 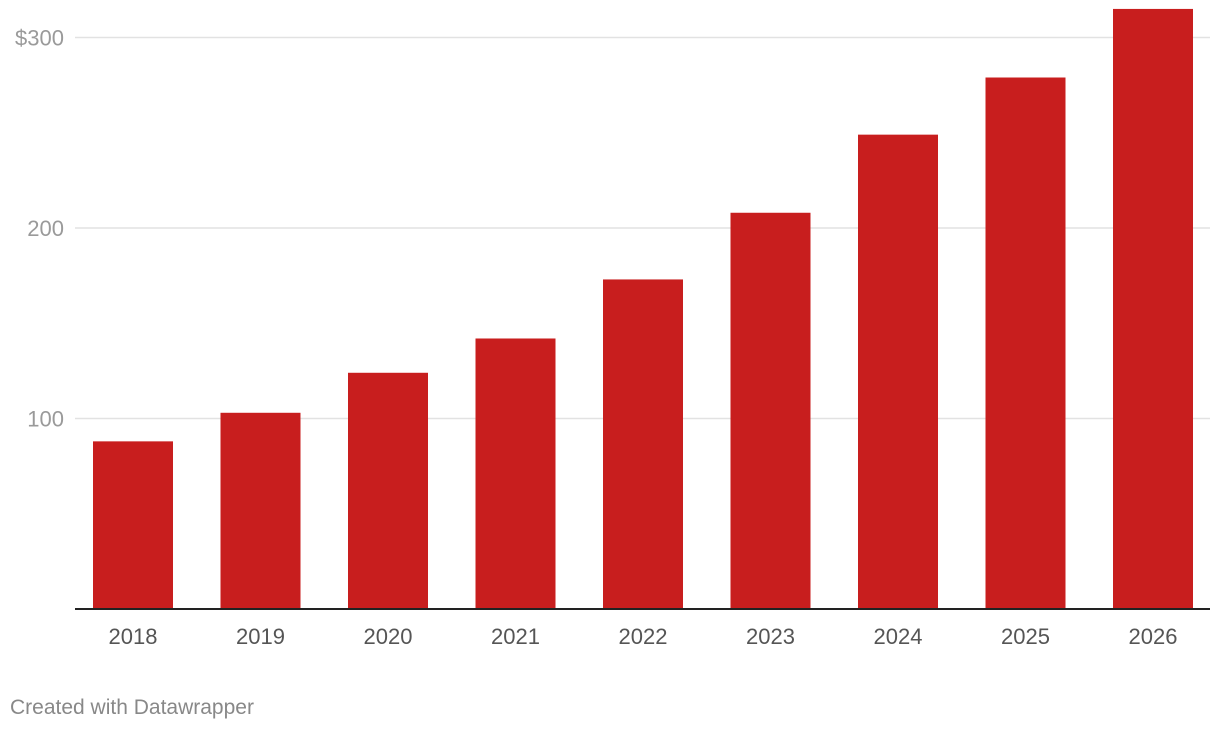 What do you see at coordinates (515, 473) in the screenshot?
I see `bar-2021` at bounding box center [515, 473].